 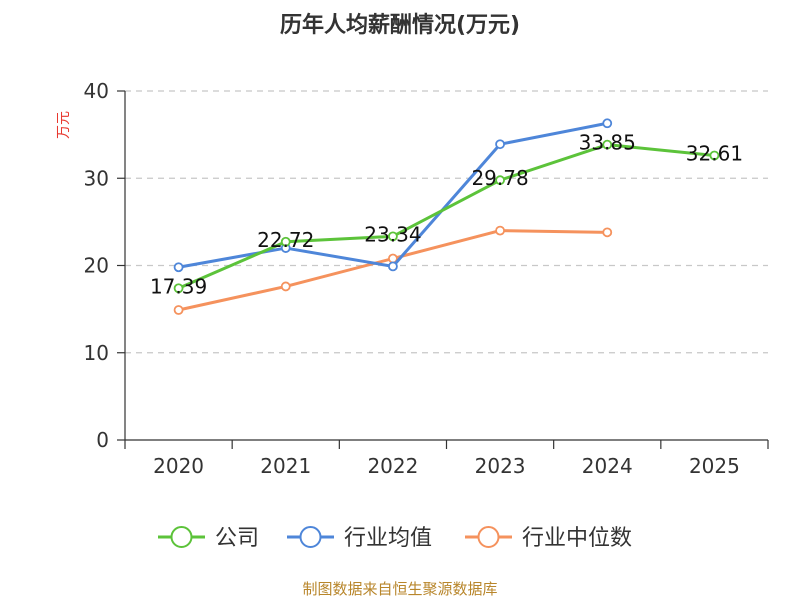 What do you see at coordinates (399, 589) in the screenshot?
I see `source-note: 制图数据来自恒生聚源数据库` at bounding box center [399, 589].